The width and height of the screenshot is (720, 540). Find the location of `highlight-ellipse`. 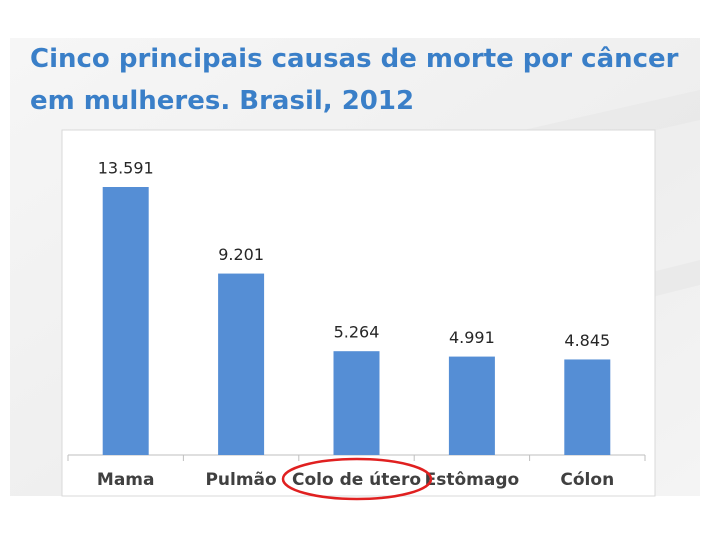

highlight-ellipse is located at coordinates (357, 479).